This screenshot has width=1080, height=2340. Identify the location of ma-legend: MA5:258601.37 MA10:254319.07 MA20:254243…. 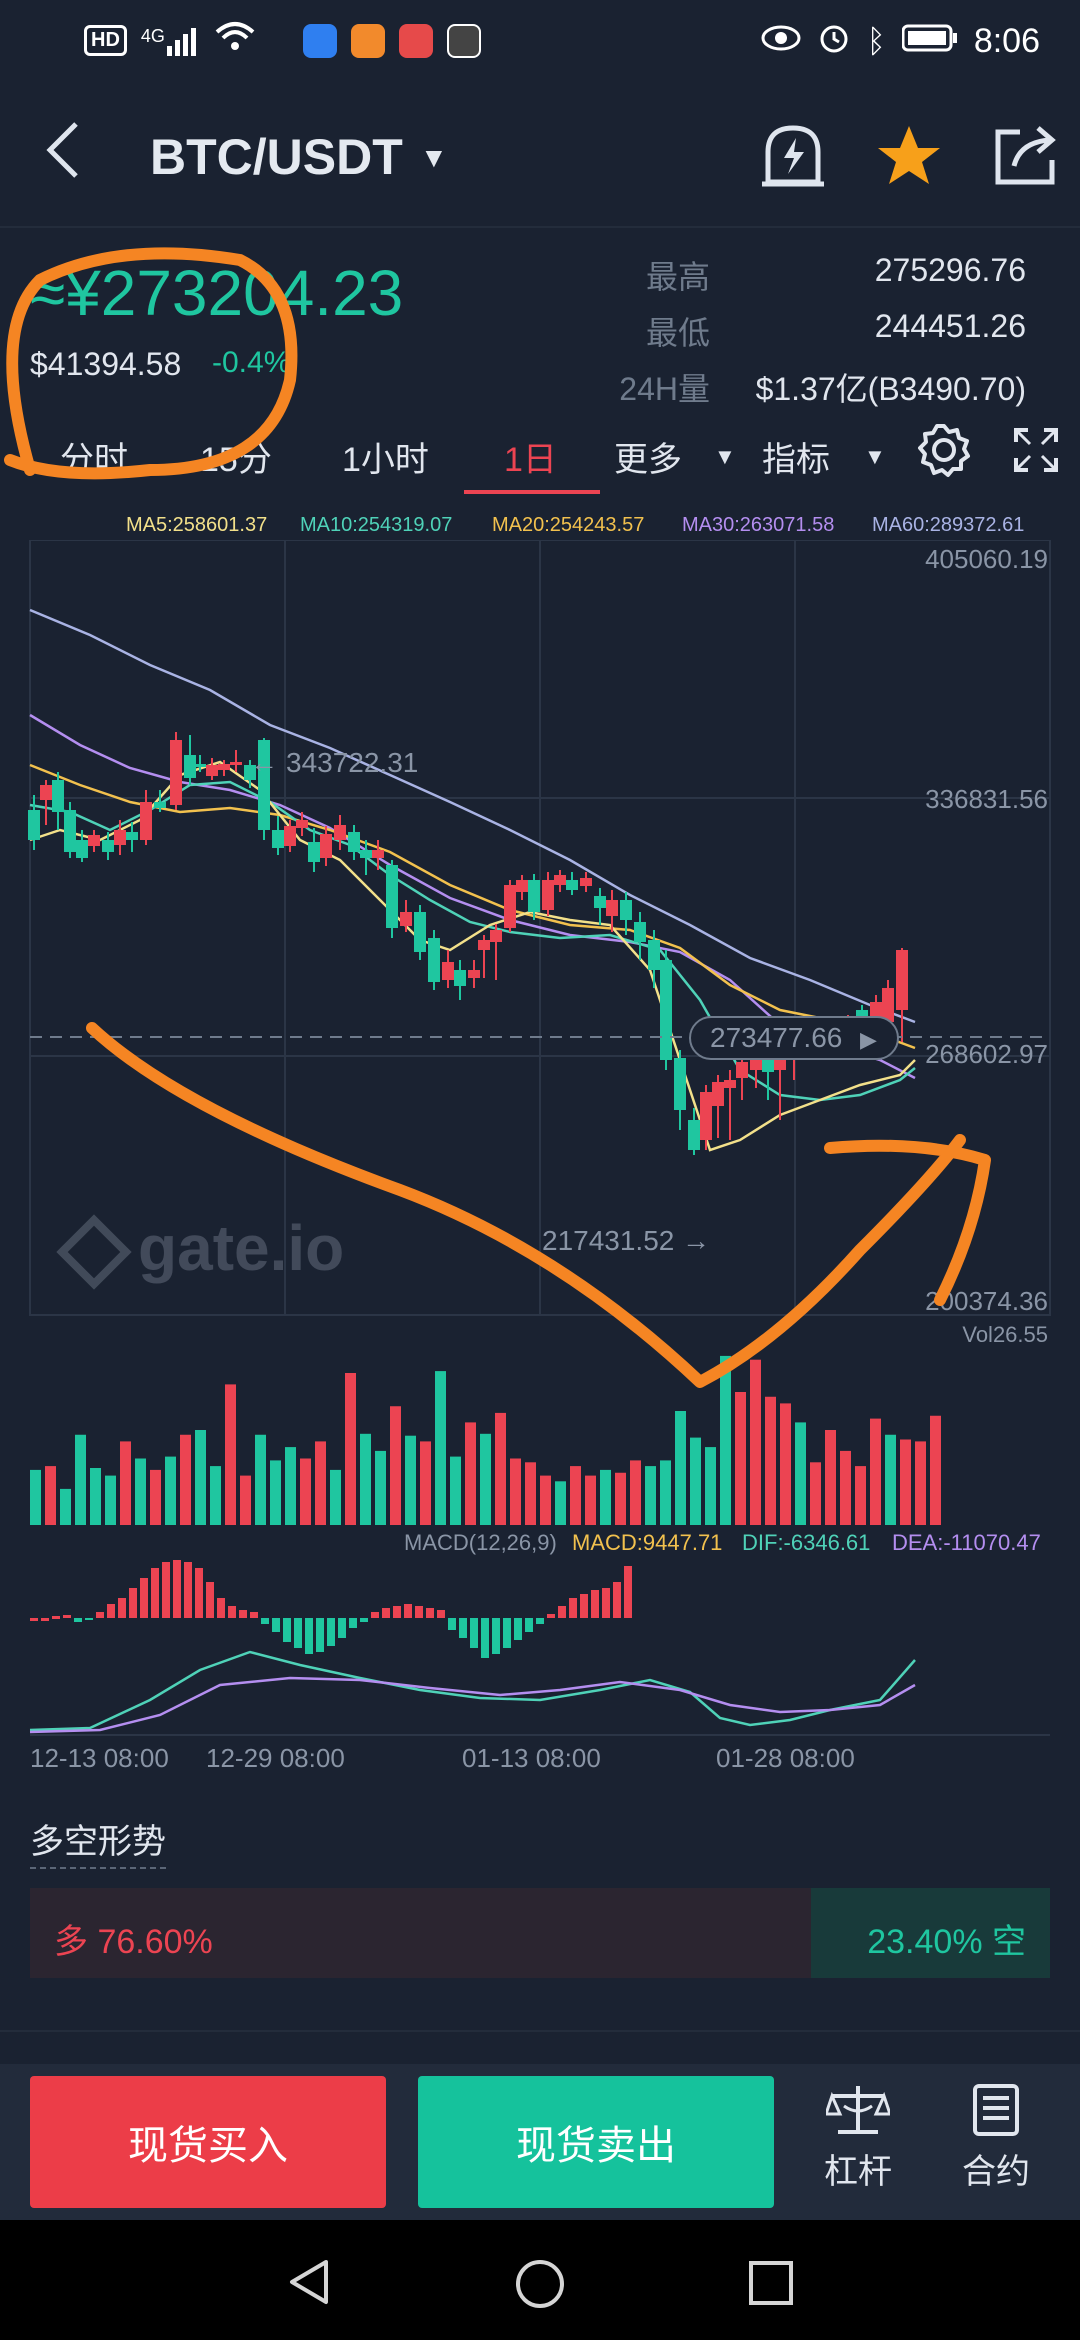
(540, 527).